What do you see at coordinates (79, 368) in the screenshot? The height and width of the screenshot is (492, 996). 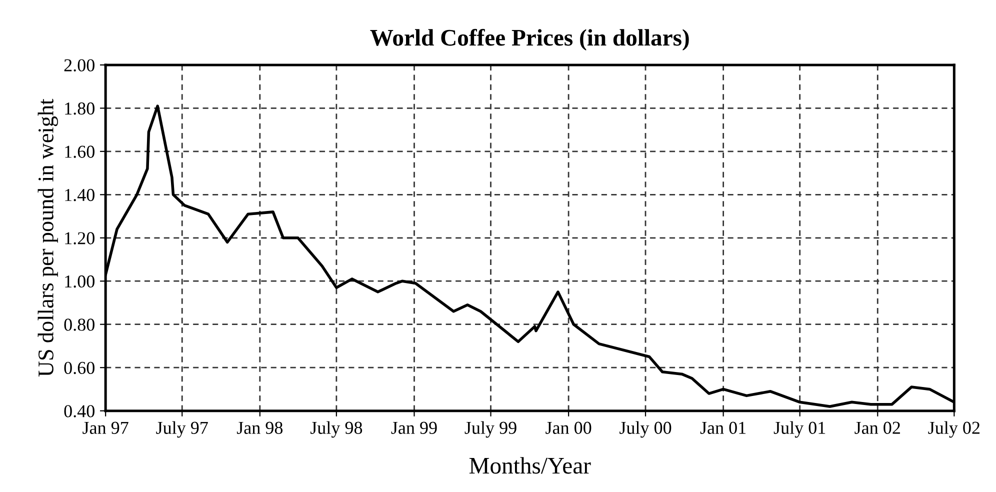 I see `y-tick-label: 0.60` at bounding box center [79, 368].